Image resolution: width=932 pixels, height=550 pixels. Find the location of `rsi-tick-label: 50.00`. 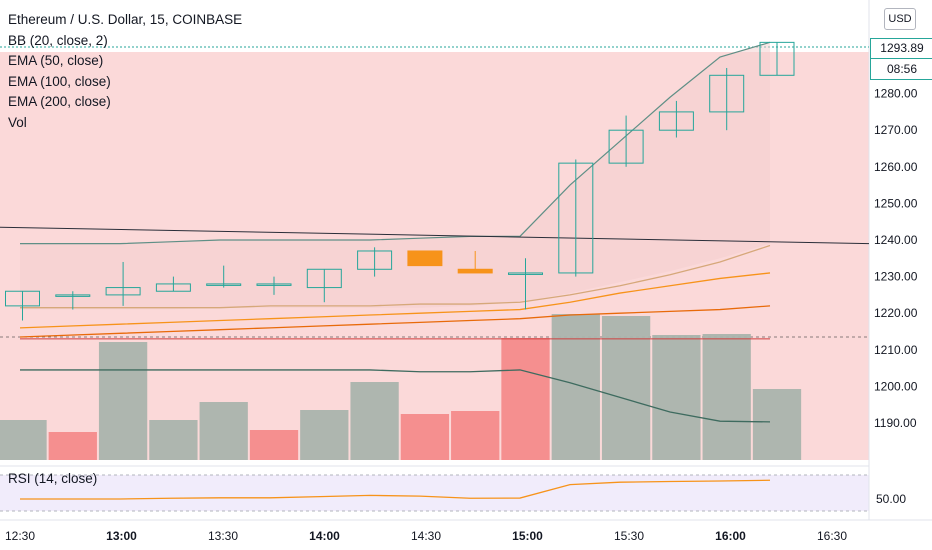

rsi-tick-label: 50.00 is located at coordinates (891, 499).